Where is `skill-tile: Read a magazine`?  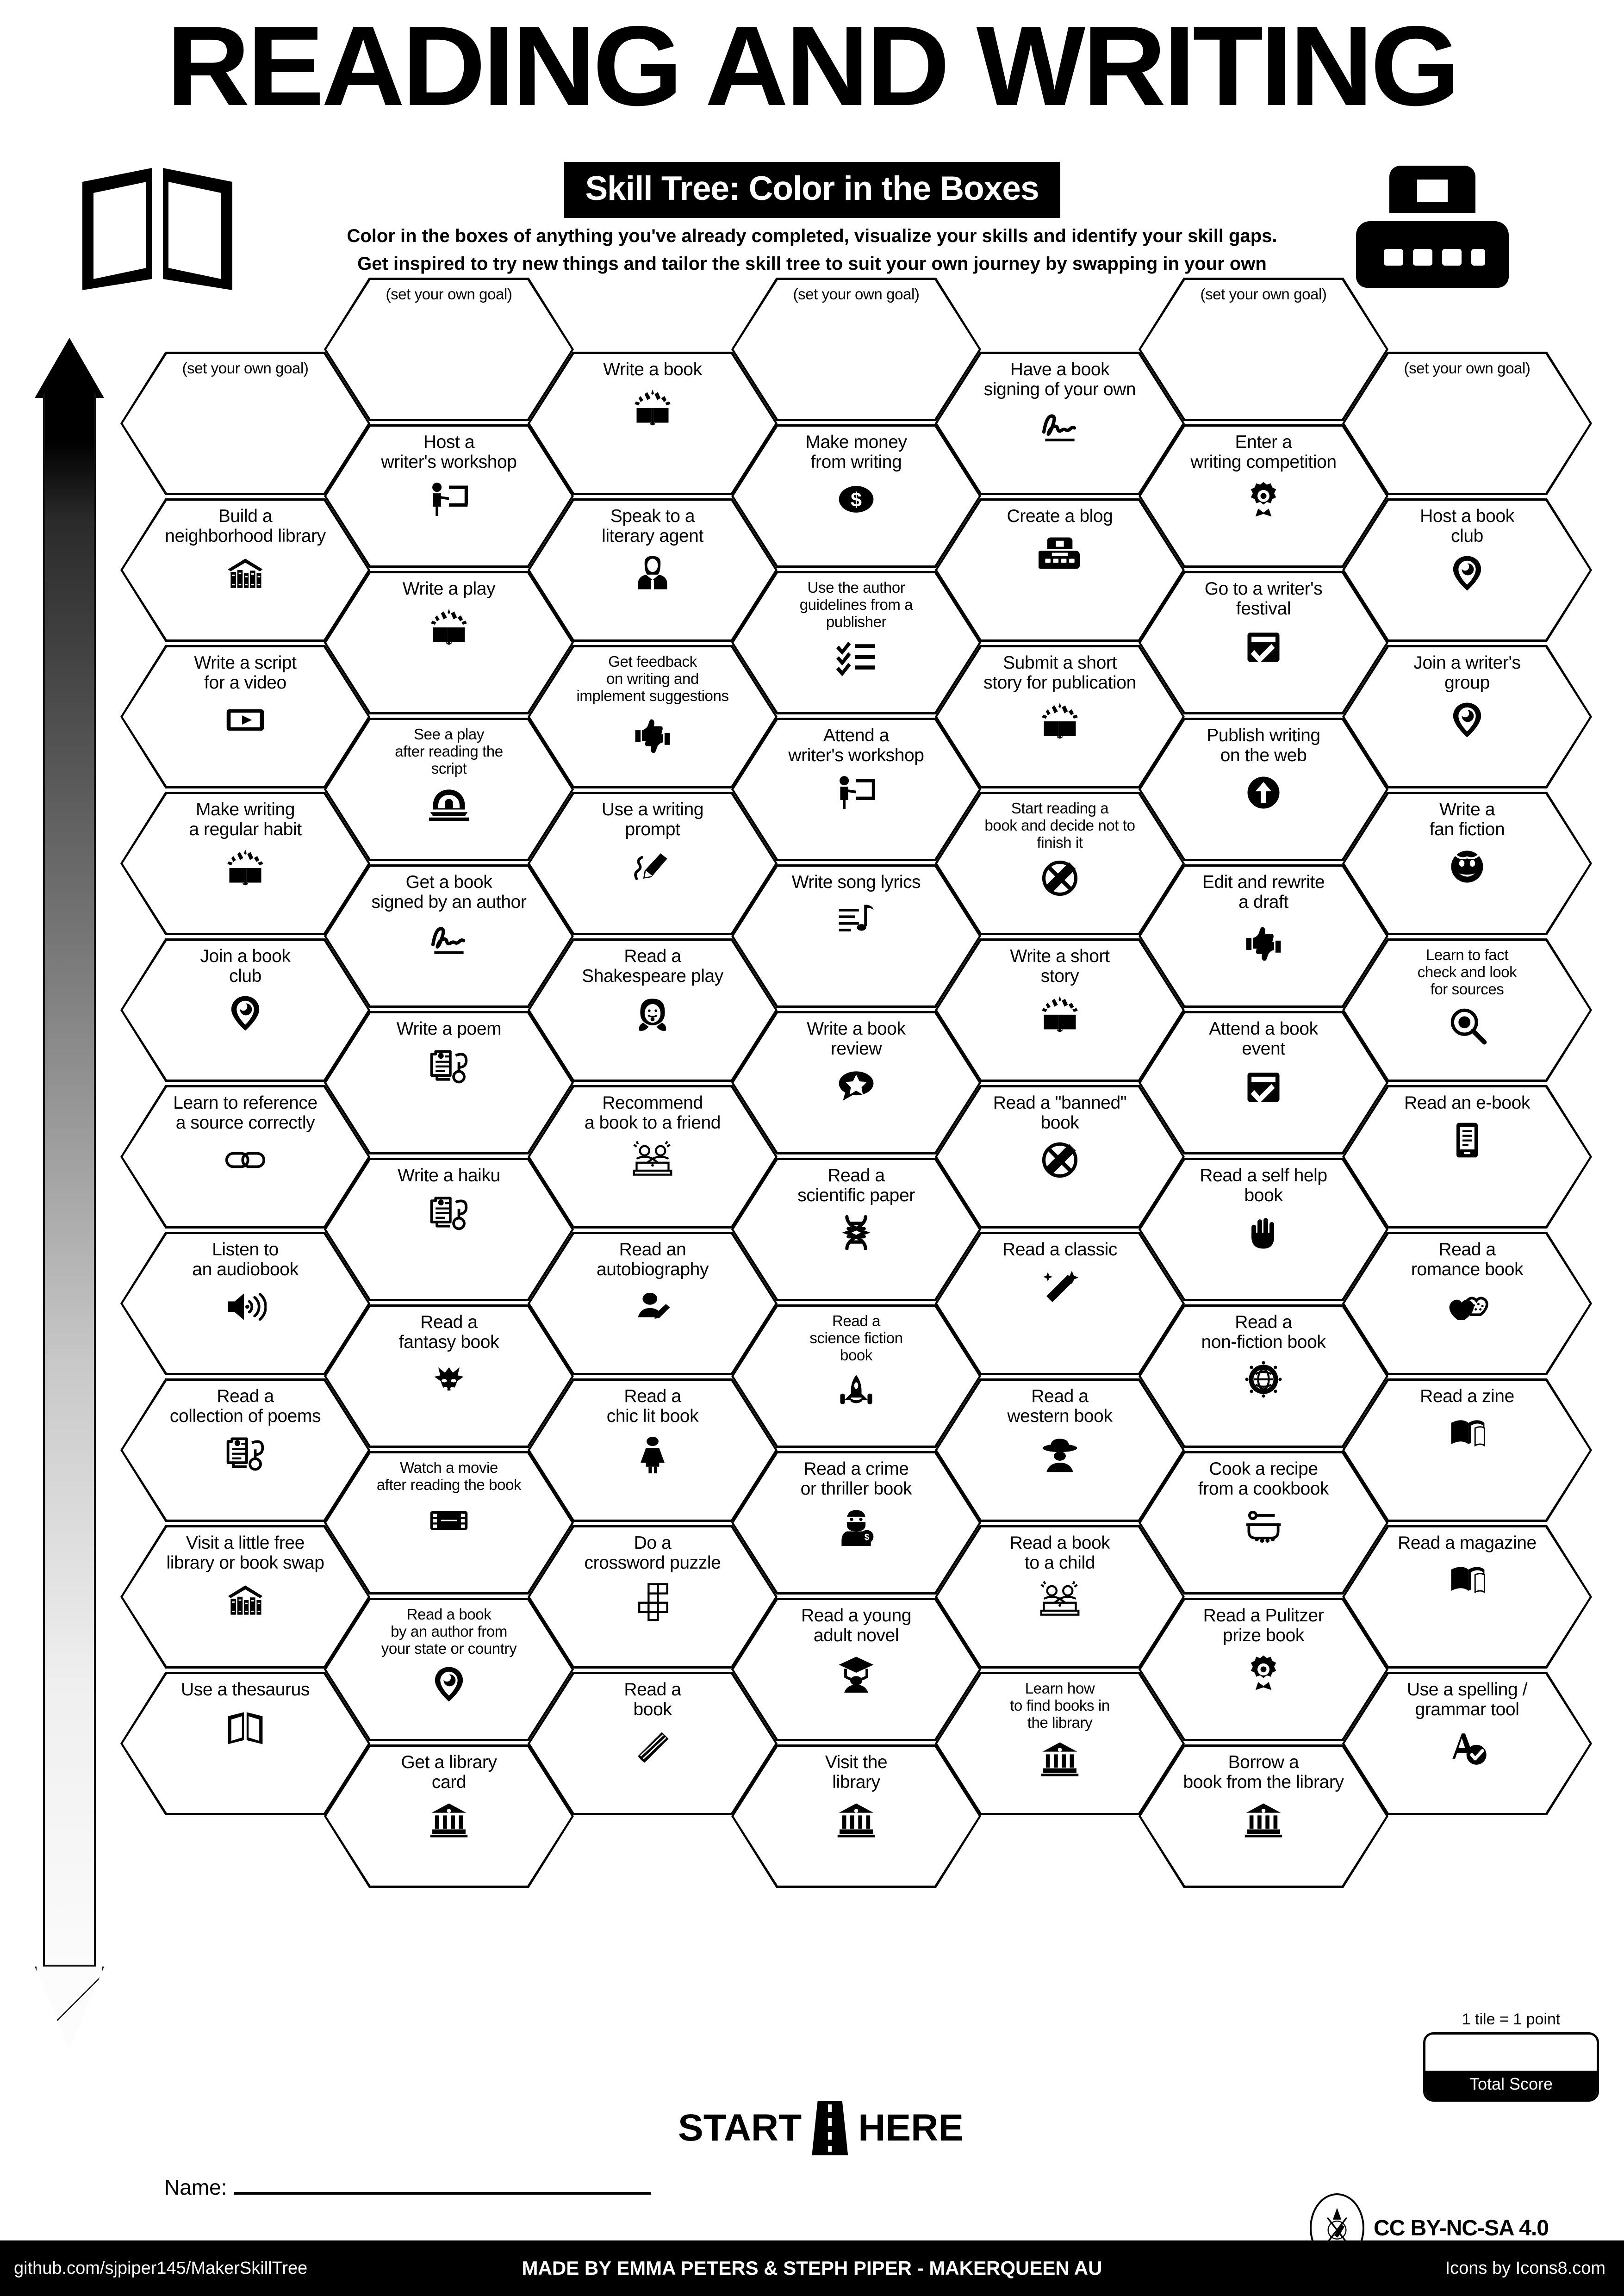
skill-tile: Read a magazine is located at coordinates (1467, 1597).